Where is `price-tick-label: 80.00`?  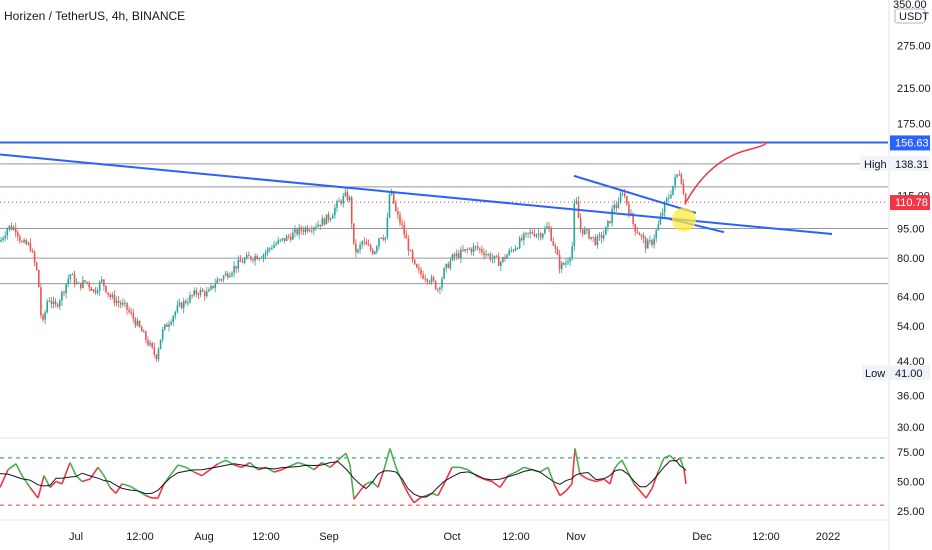 price-tick-label: 80.00 is located at coordinates (911, 259).